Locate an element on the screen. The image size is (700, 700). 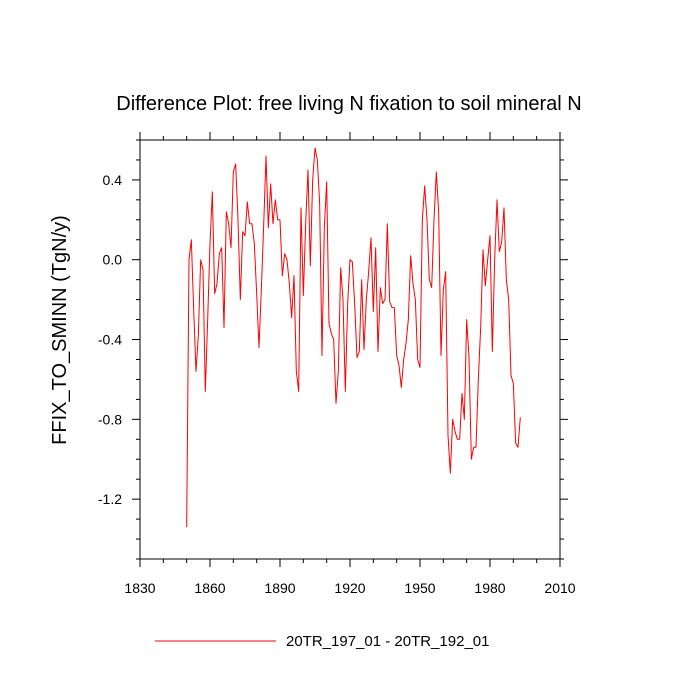
y-tick-label: -1.2 is located at coordinates (110, 499).